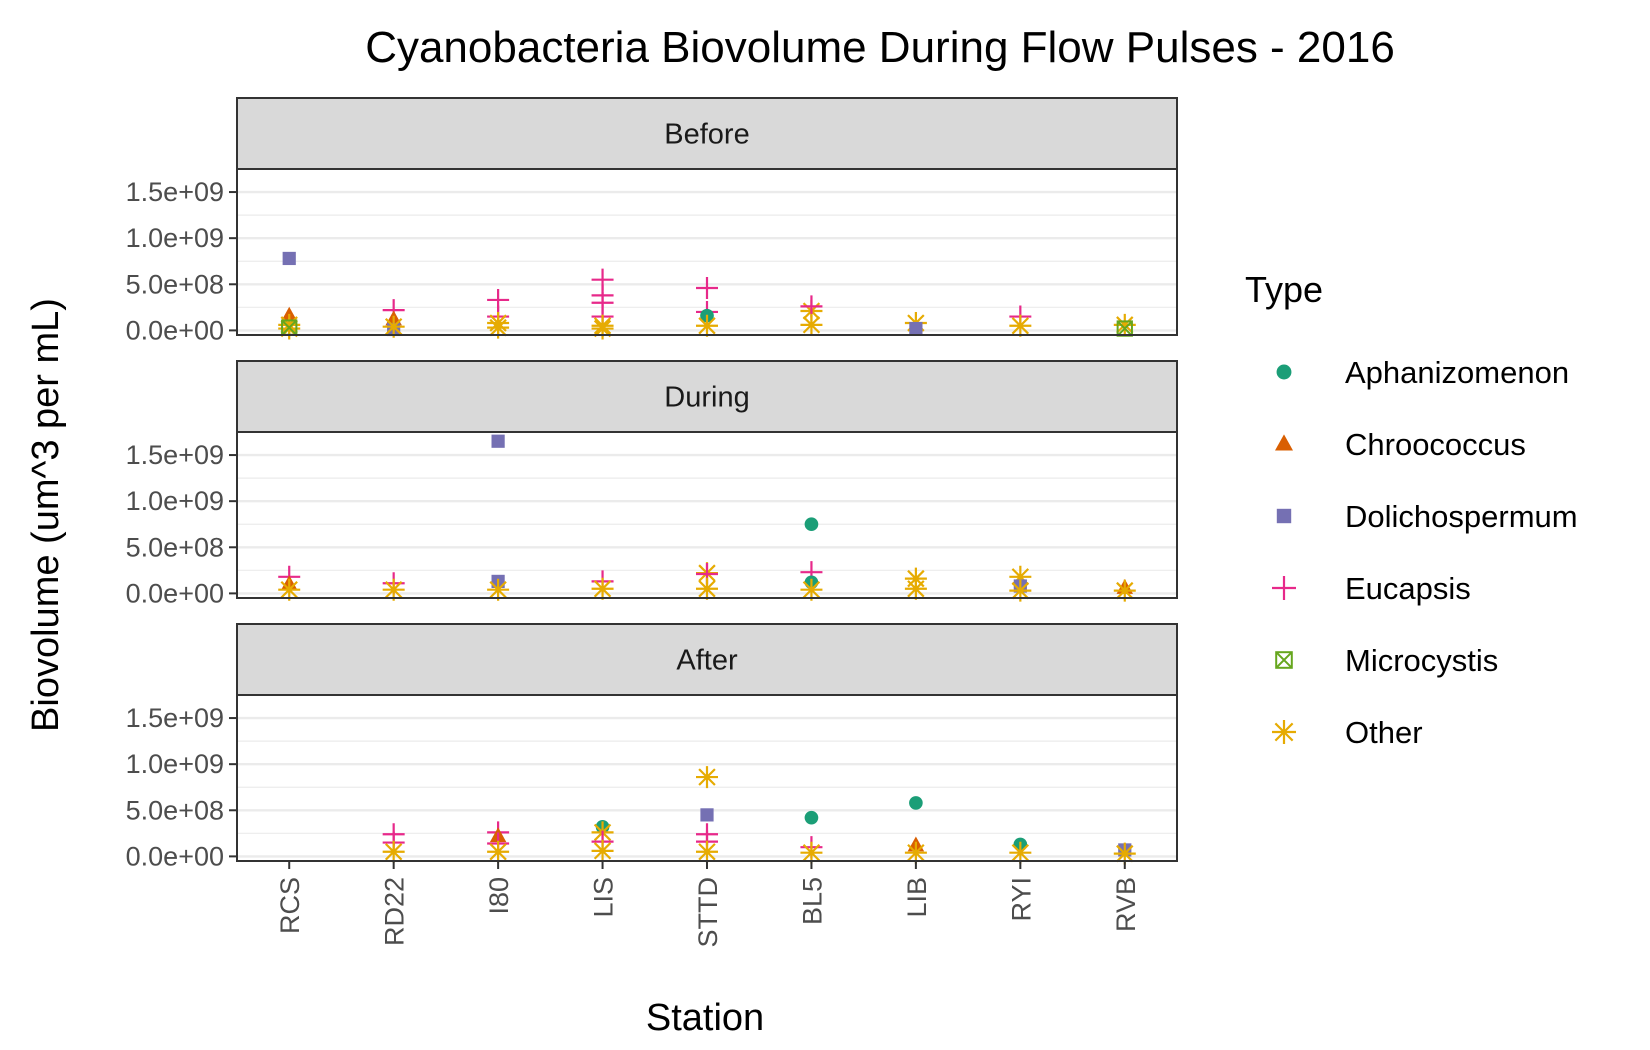 This screenshot has width=1650, height=1050. I want to click on legend-key-other, so click(1284, 732).